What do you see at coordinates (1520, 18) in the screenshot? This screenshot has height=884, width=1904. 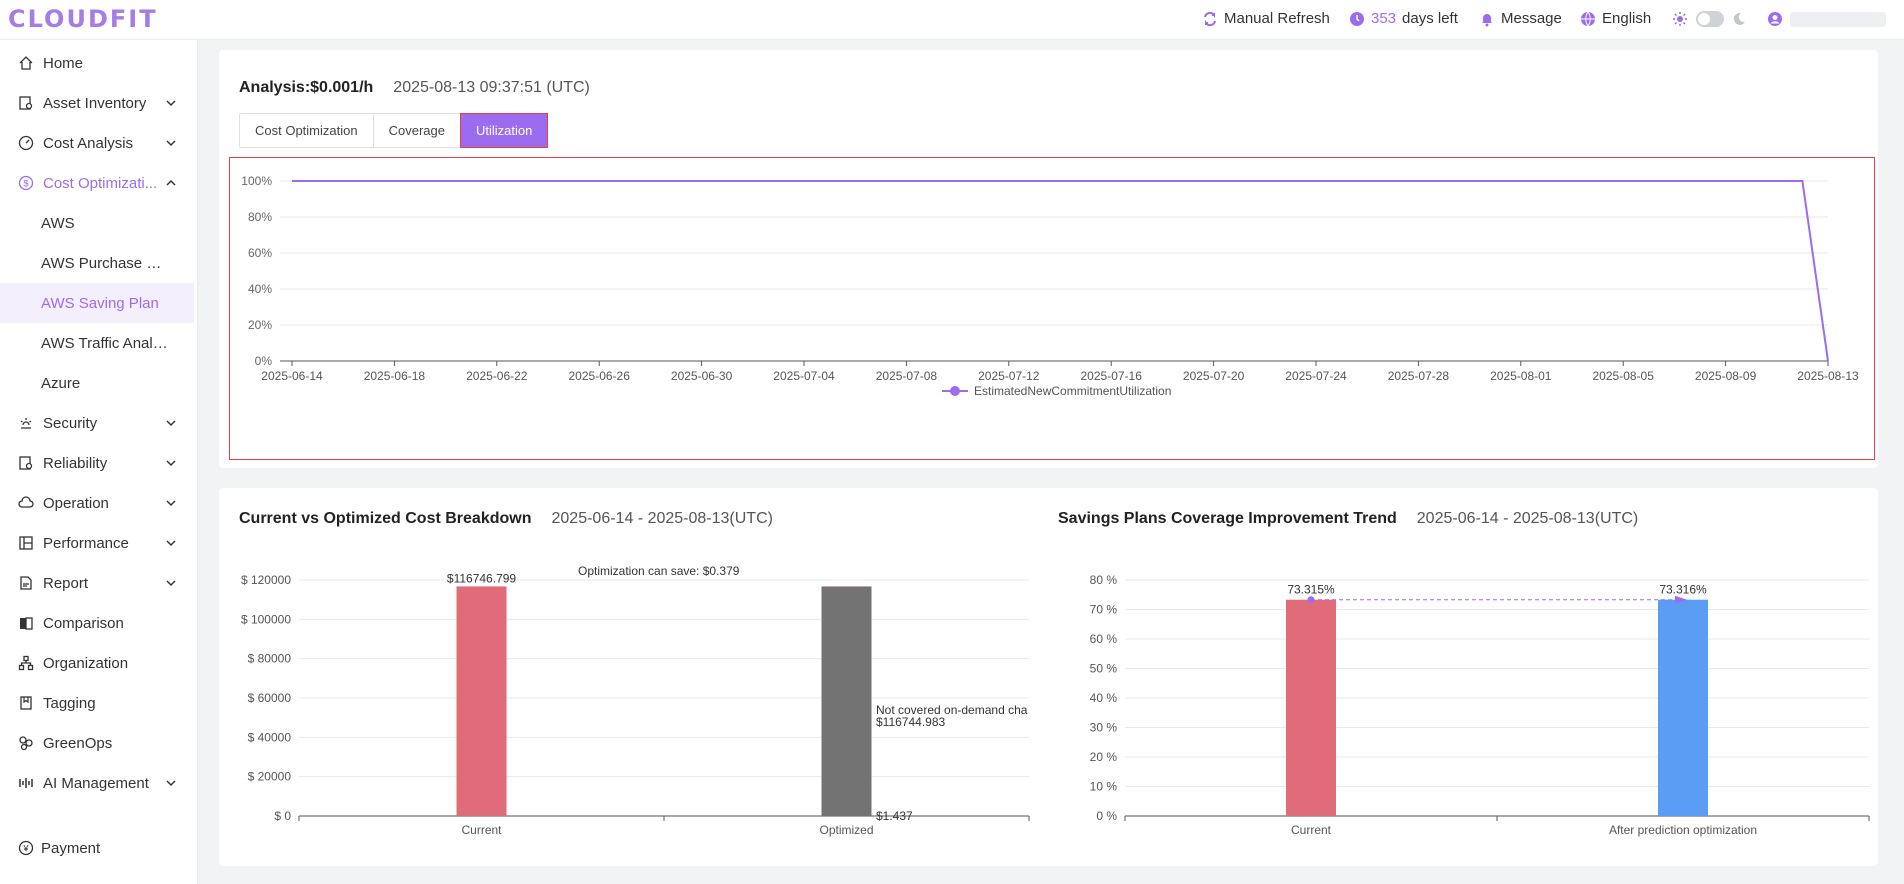 I see `message-button: Message` at bounding box center [1520, 18].